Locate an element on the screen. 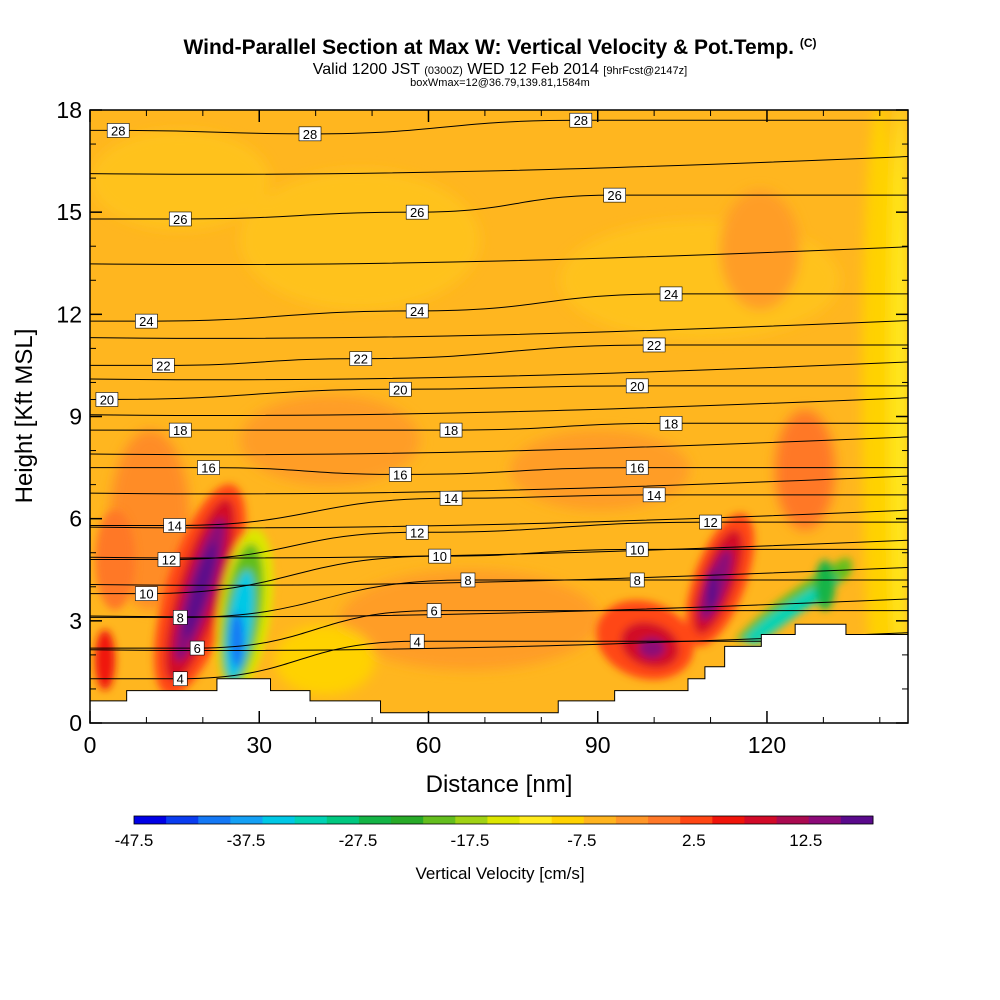 Image resolution: width=1000 pixels, height=1000 pixels. contour-label: 8 is located at coordinates (180, 617).